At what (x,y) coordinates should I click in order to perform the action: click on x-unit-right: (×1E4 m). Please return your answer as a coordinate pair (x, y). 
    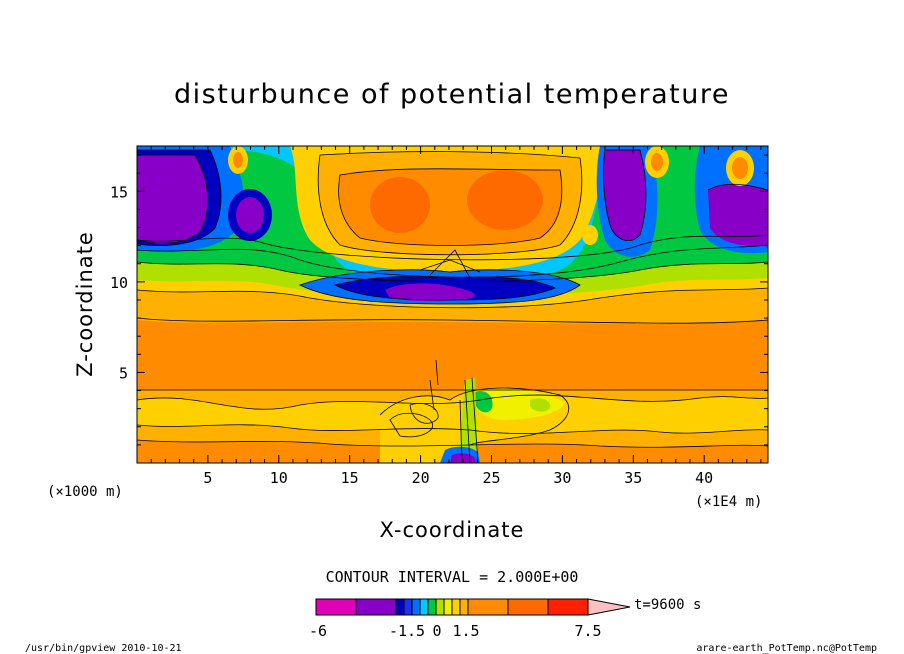
    Looking at the image, I should click on (728, 502).